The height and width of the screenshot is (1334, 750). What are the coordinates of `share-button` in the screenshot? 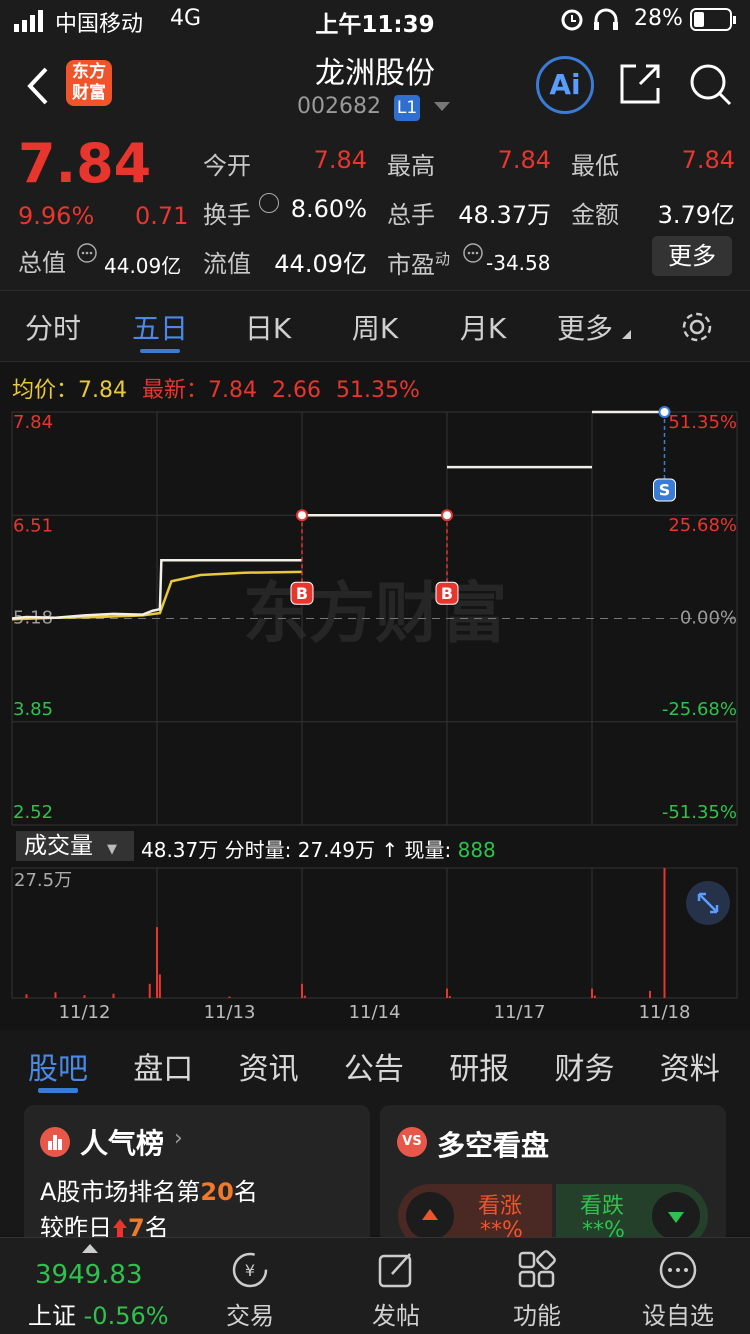 It's located at (640, 84).